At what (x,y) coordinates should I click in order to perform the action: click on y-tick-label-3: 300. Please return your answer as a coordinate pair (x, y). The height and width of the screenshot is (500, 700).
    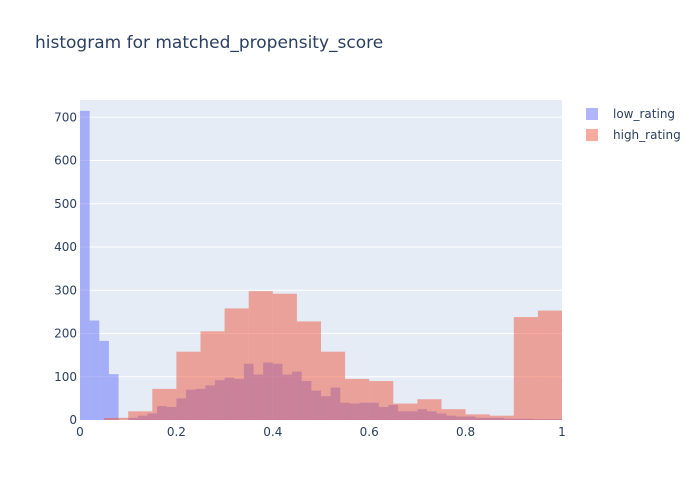
    Looking at the image, I should click on (65, 290).